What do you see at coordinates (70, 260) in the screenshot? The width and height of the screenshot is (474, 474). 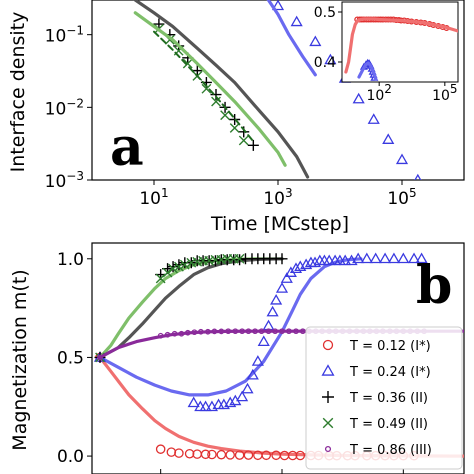 I see `panel-b-ytick-label: 1.0` at bounding box center [70, 260].